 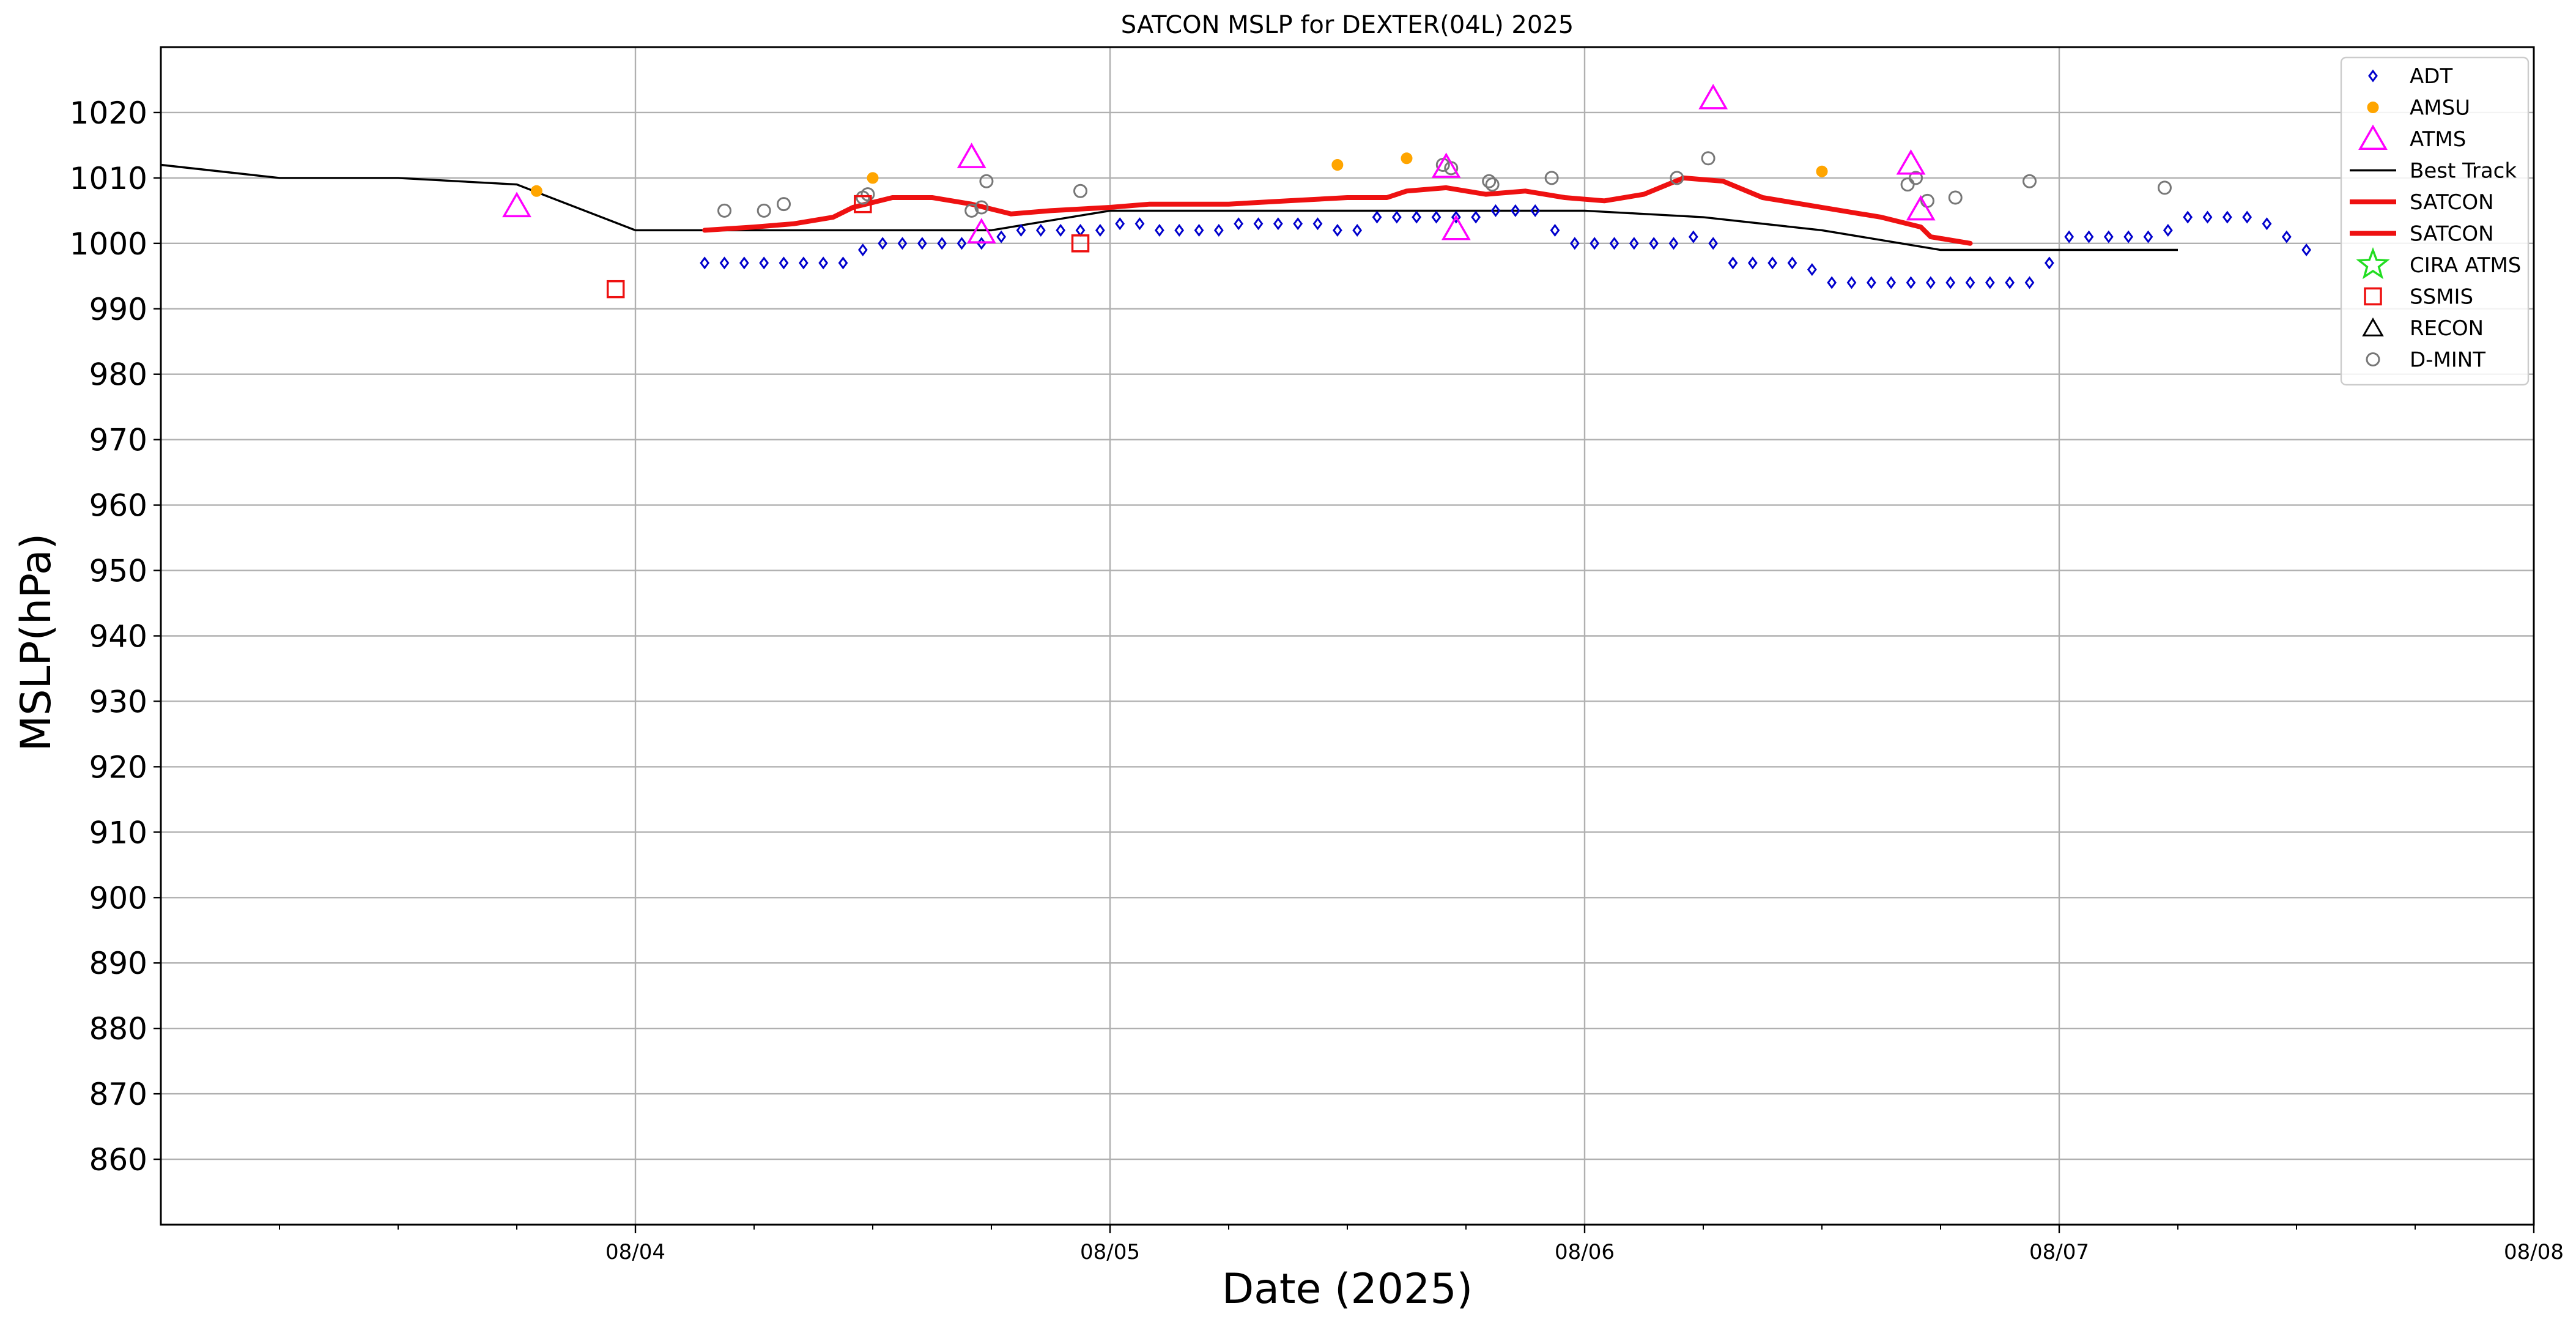 What do you see at coordinates (118, 1094) in the screenshot?
I see `y-tick-label: 870` at bounding box center [118, 1094].